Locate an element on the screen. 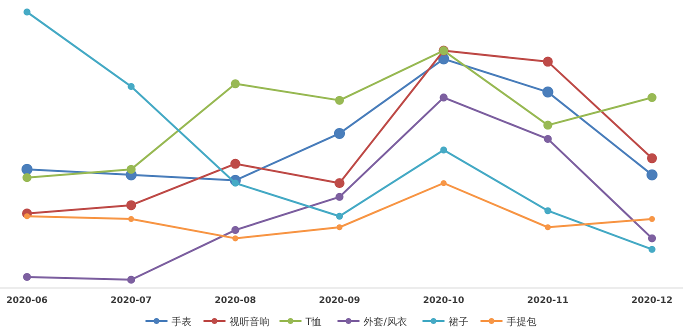  x-tick-label: 2020-10 is located at coordinates (443, 301).